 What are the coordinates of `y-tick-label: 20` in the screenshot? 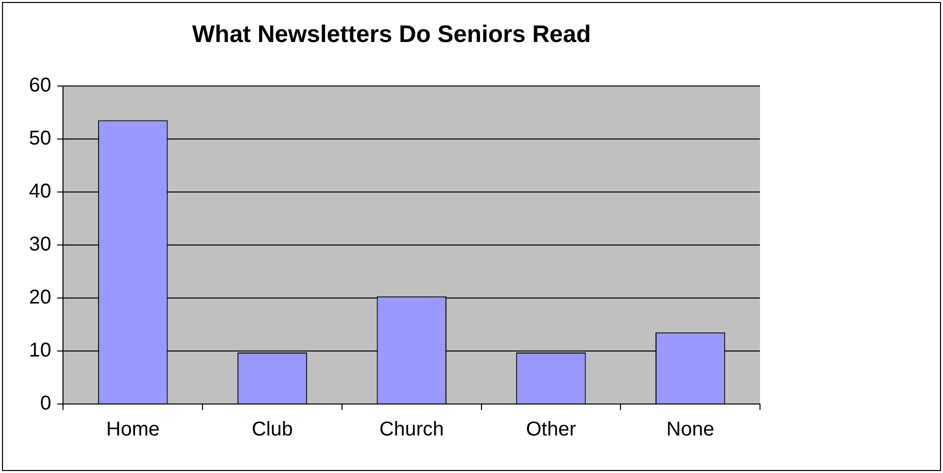 It's located at (40, 297).